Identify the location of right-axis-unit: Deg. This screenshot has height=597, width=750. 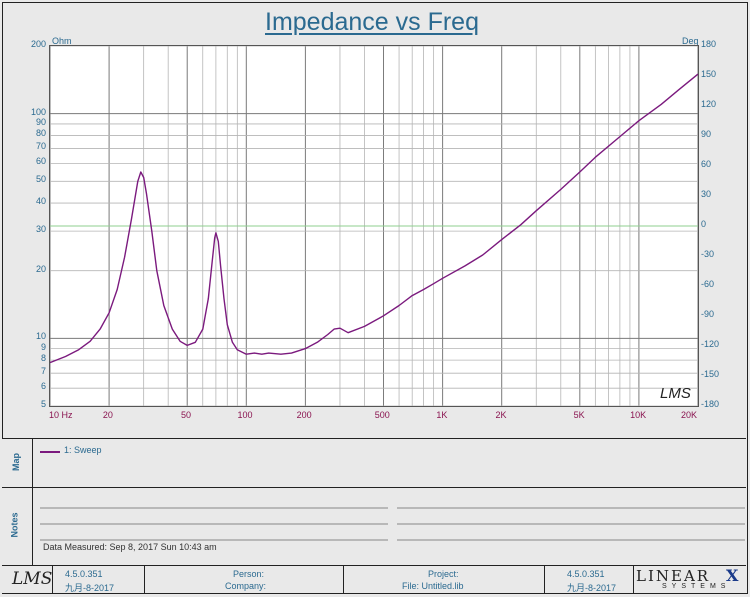
(690, 41).